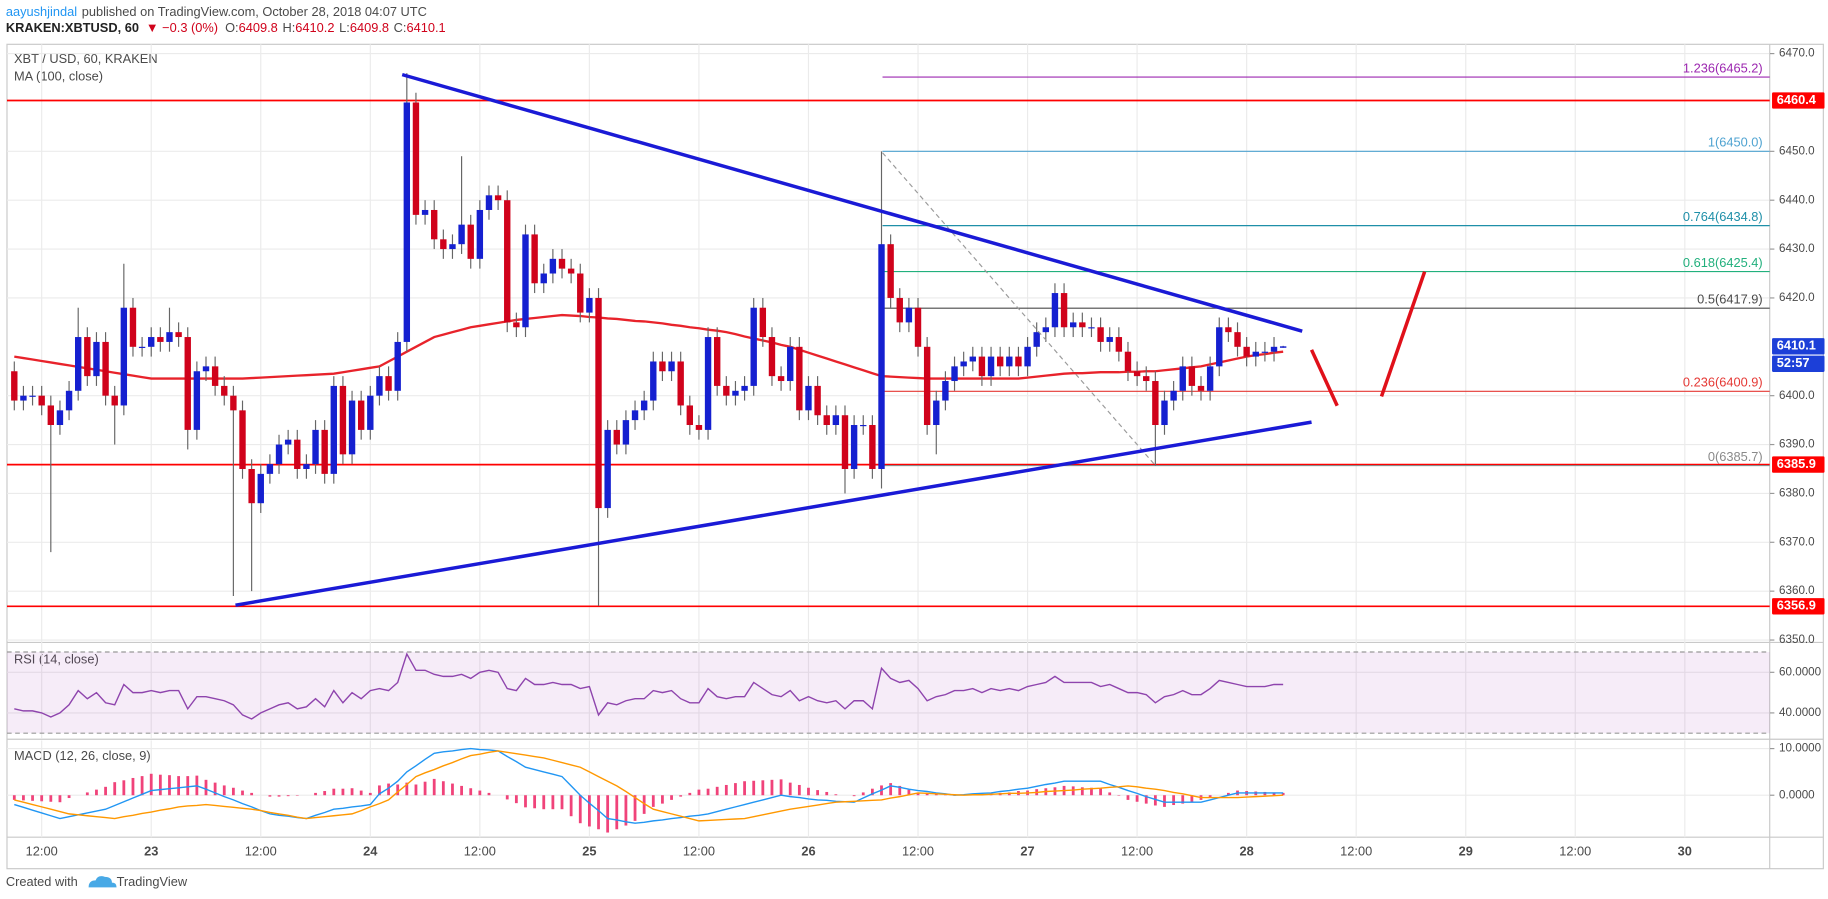  Describe the element at coordinates (1797, 395) in the screenshot. I see `y-tick-label: 6400.0` at that location.